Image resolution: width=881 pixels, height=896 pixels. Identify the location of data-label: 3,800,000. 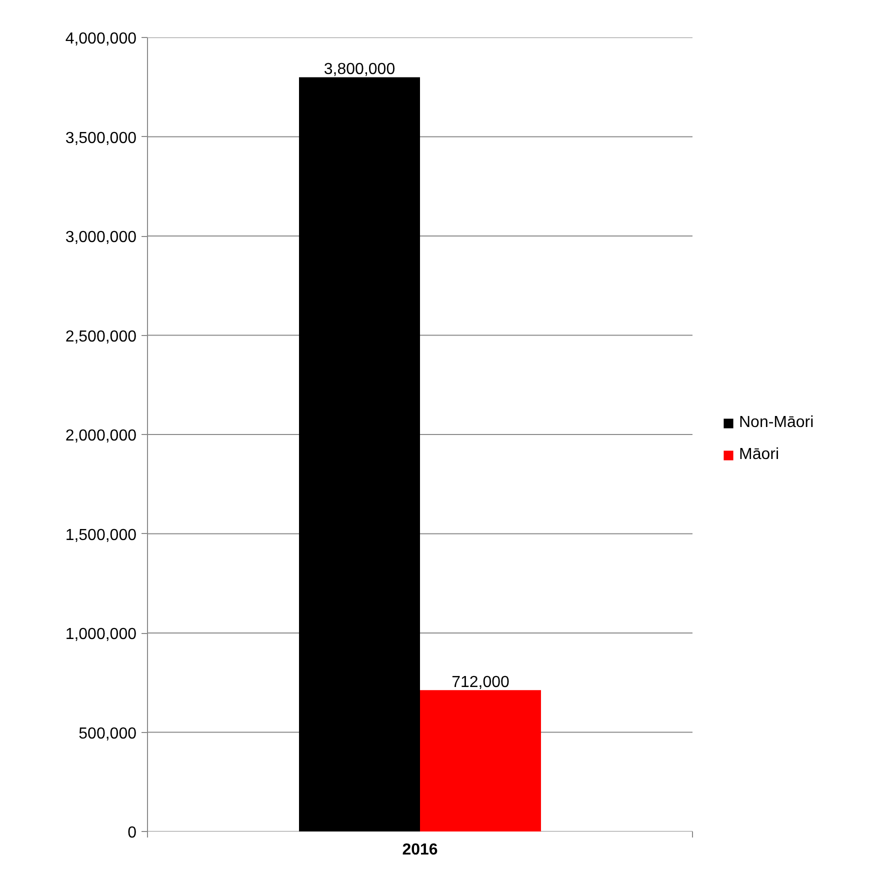
(360, 69).